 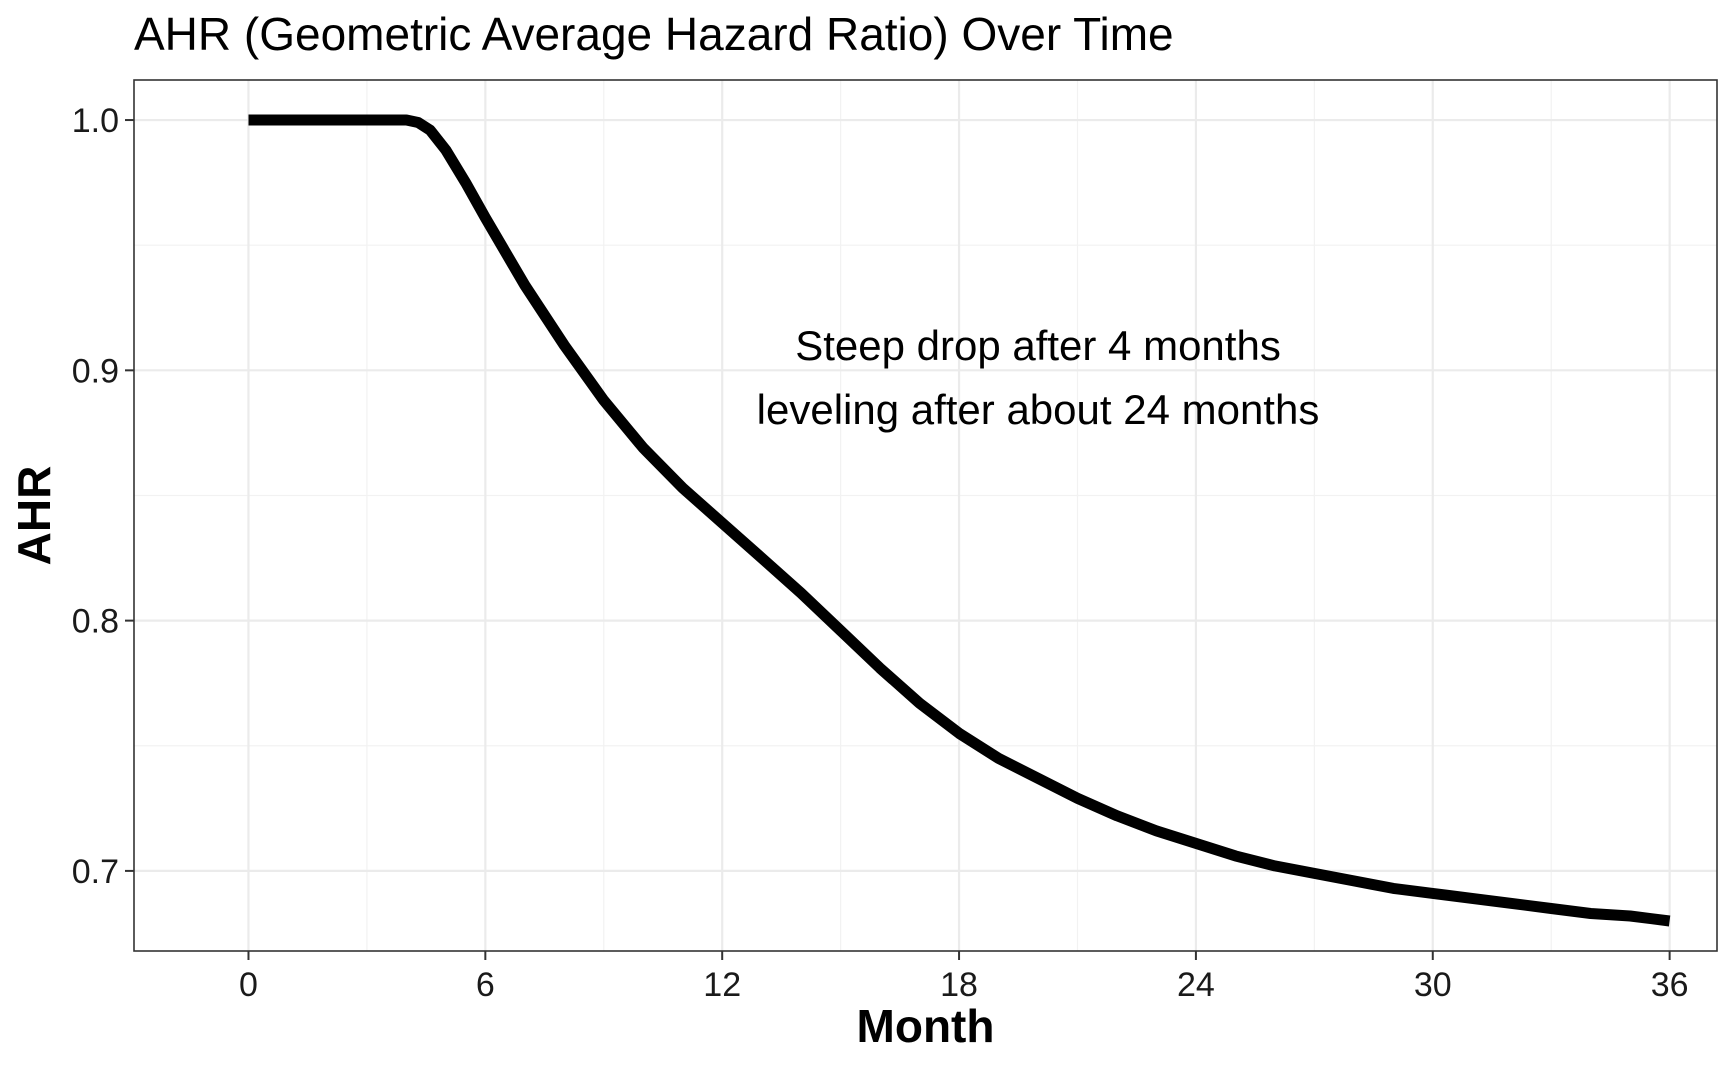 I want to click on x-tick-label: 12, so click(x=722, y=985).